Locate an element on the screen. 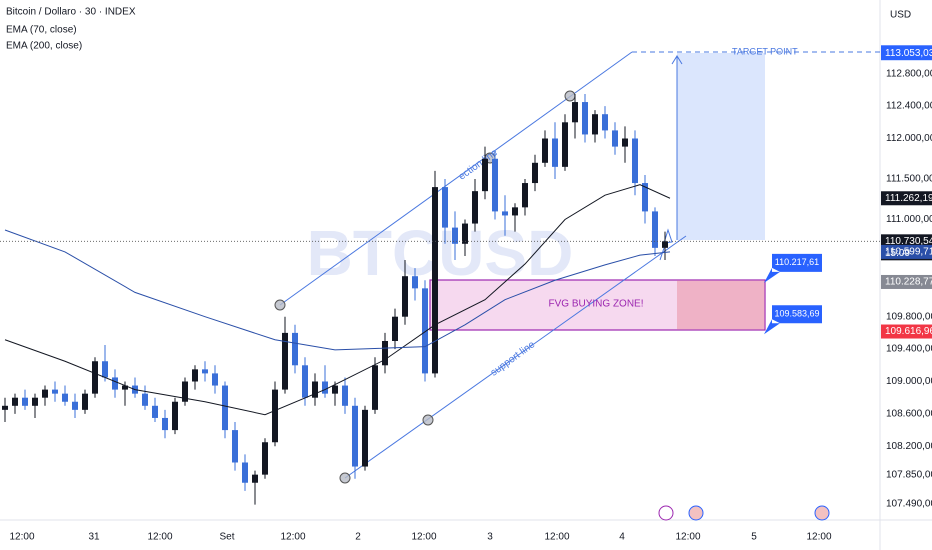 This screenshot has width=932, height=550. price-label: 110.730,54 is located at coordinates (908, 241).